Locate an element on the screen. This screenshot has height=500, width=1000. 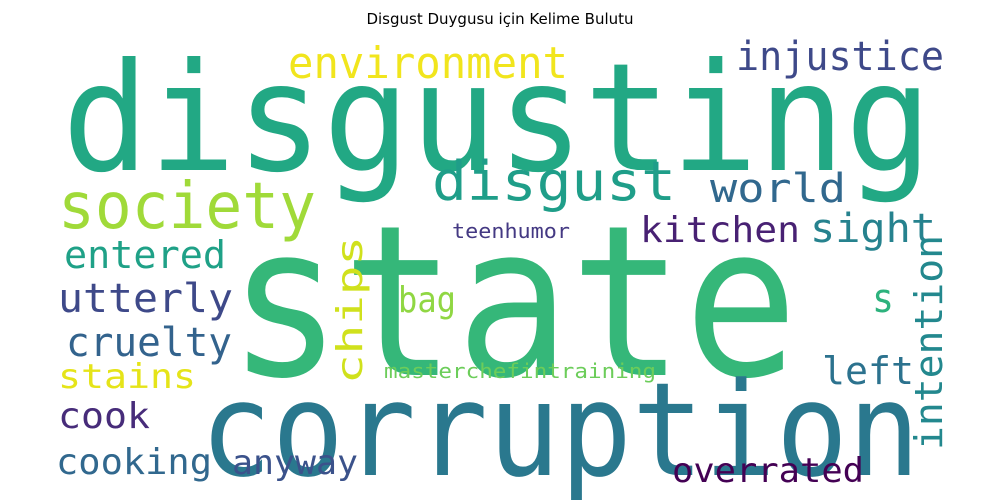
word-society: society is located at coordinates (187, 207).